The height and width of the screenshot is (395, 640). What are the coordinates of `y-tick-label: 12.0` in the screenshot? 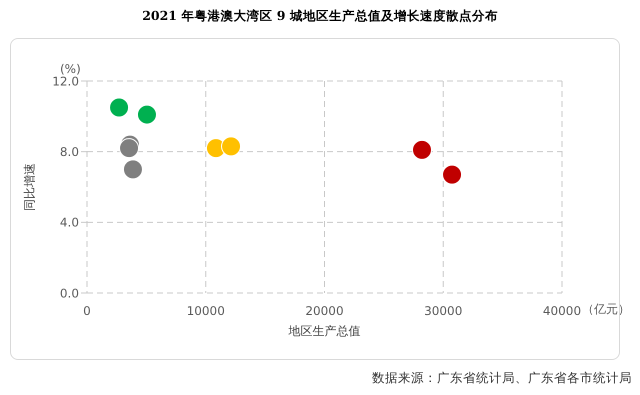 It's located at (65, 81).